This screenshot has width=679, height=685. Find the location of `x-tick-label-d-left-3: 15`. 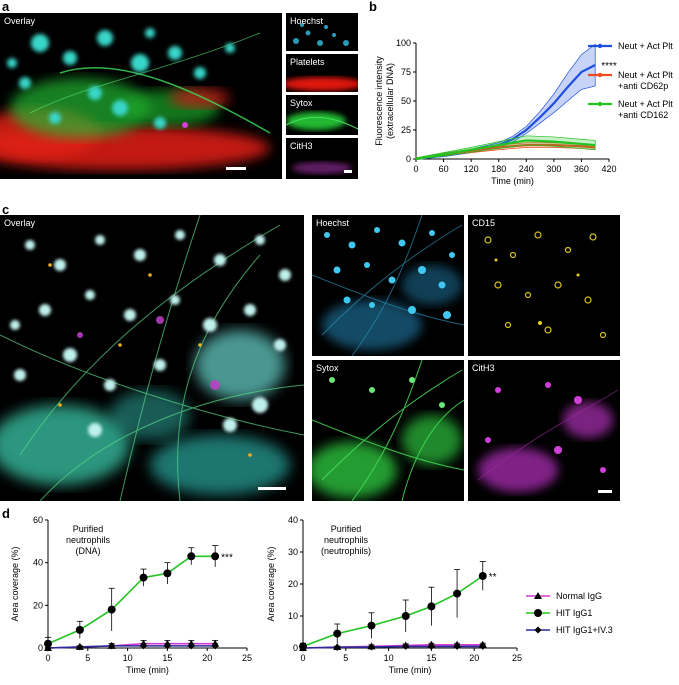

x-tick-label-d-left-3: 15 is located at coordinates (167, 658).